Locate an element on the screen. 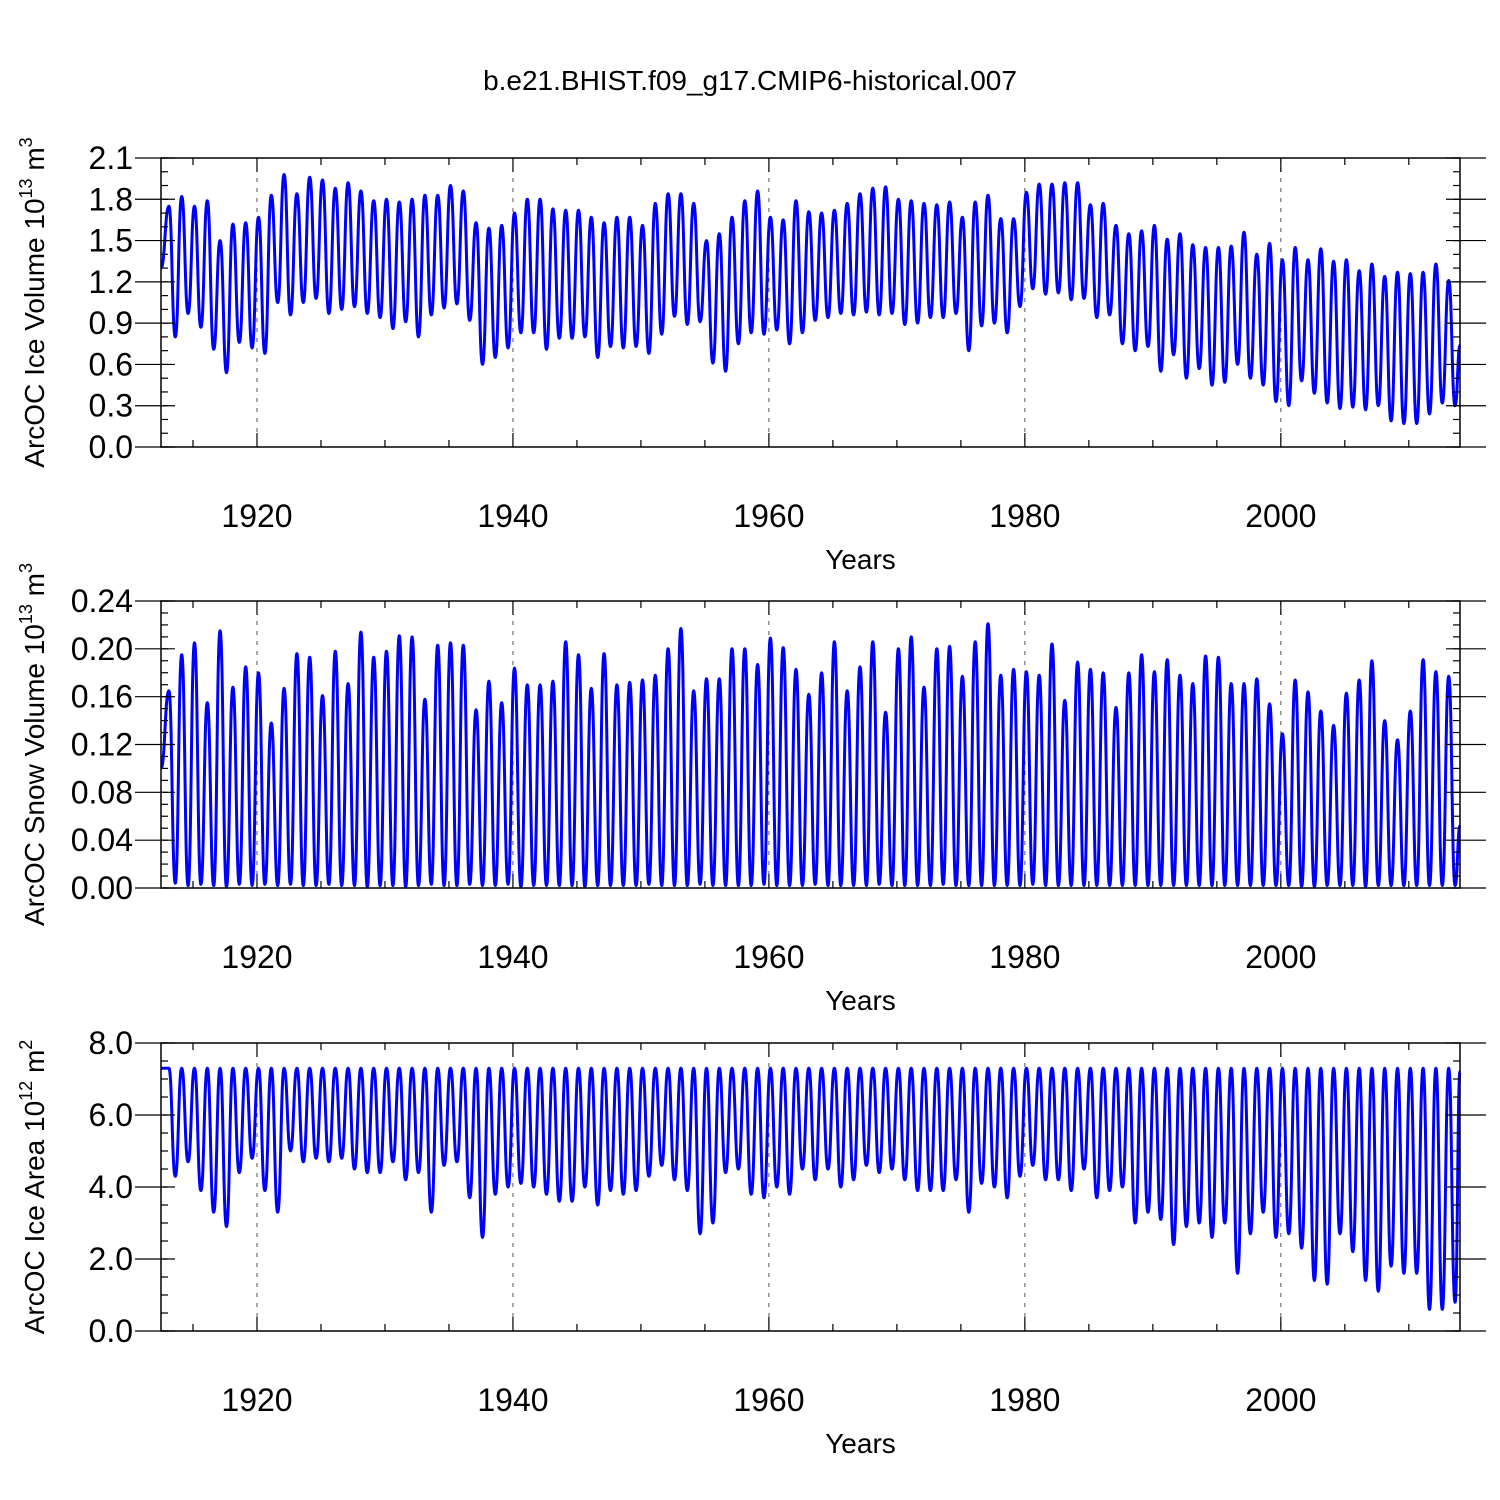 Image resolution: width=1500 pixels, height=1500 pixels. y-tick-label: 6.0 is located at coordinates (111, 1115).